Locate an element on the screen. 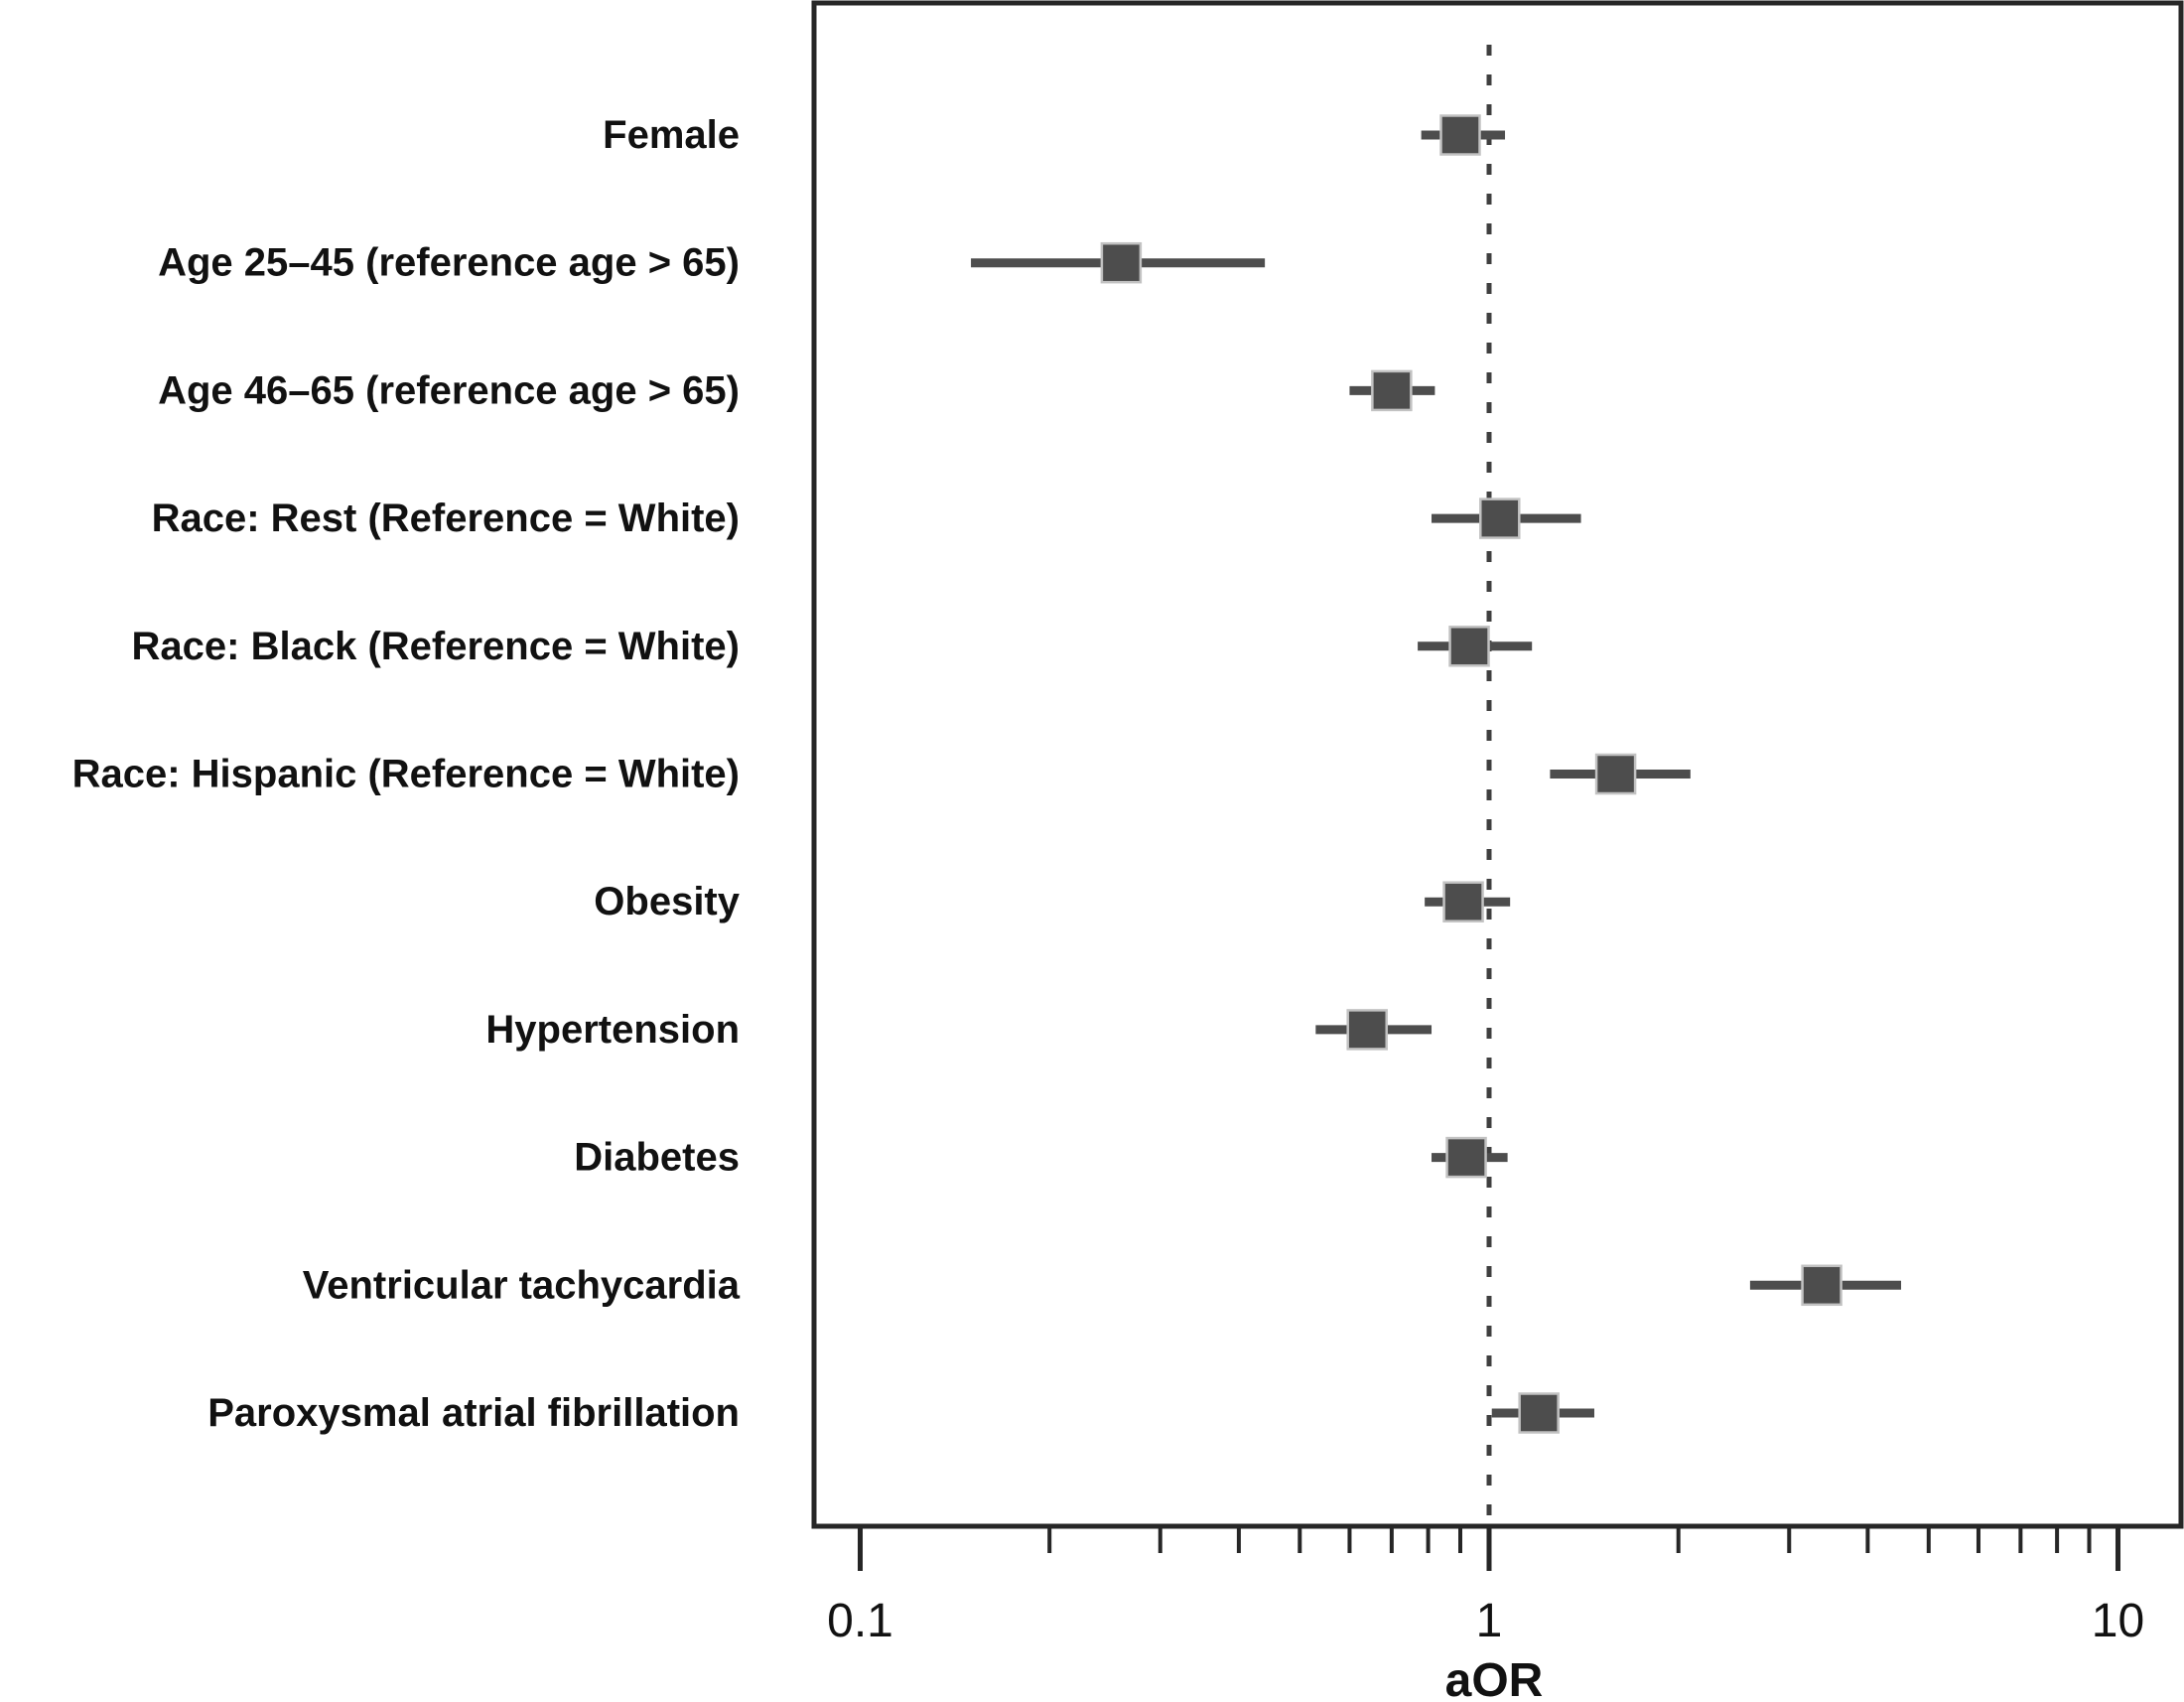  row-label: Race: Rest (Reference = White) is located at coordinates (446, 518).